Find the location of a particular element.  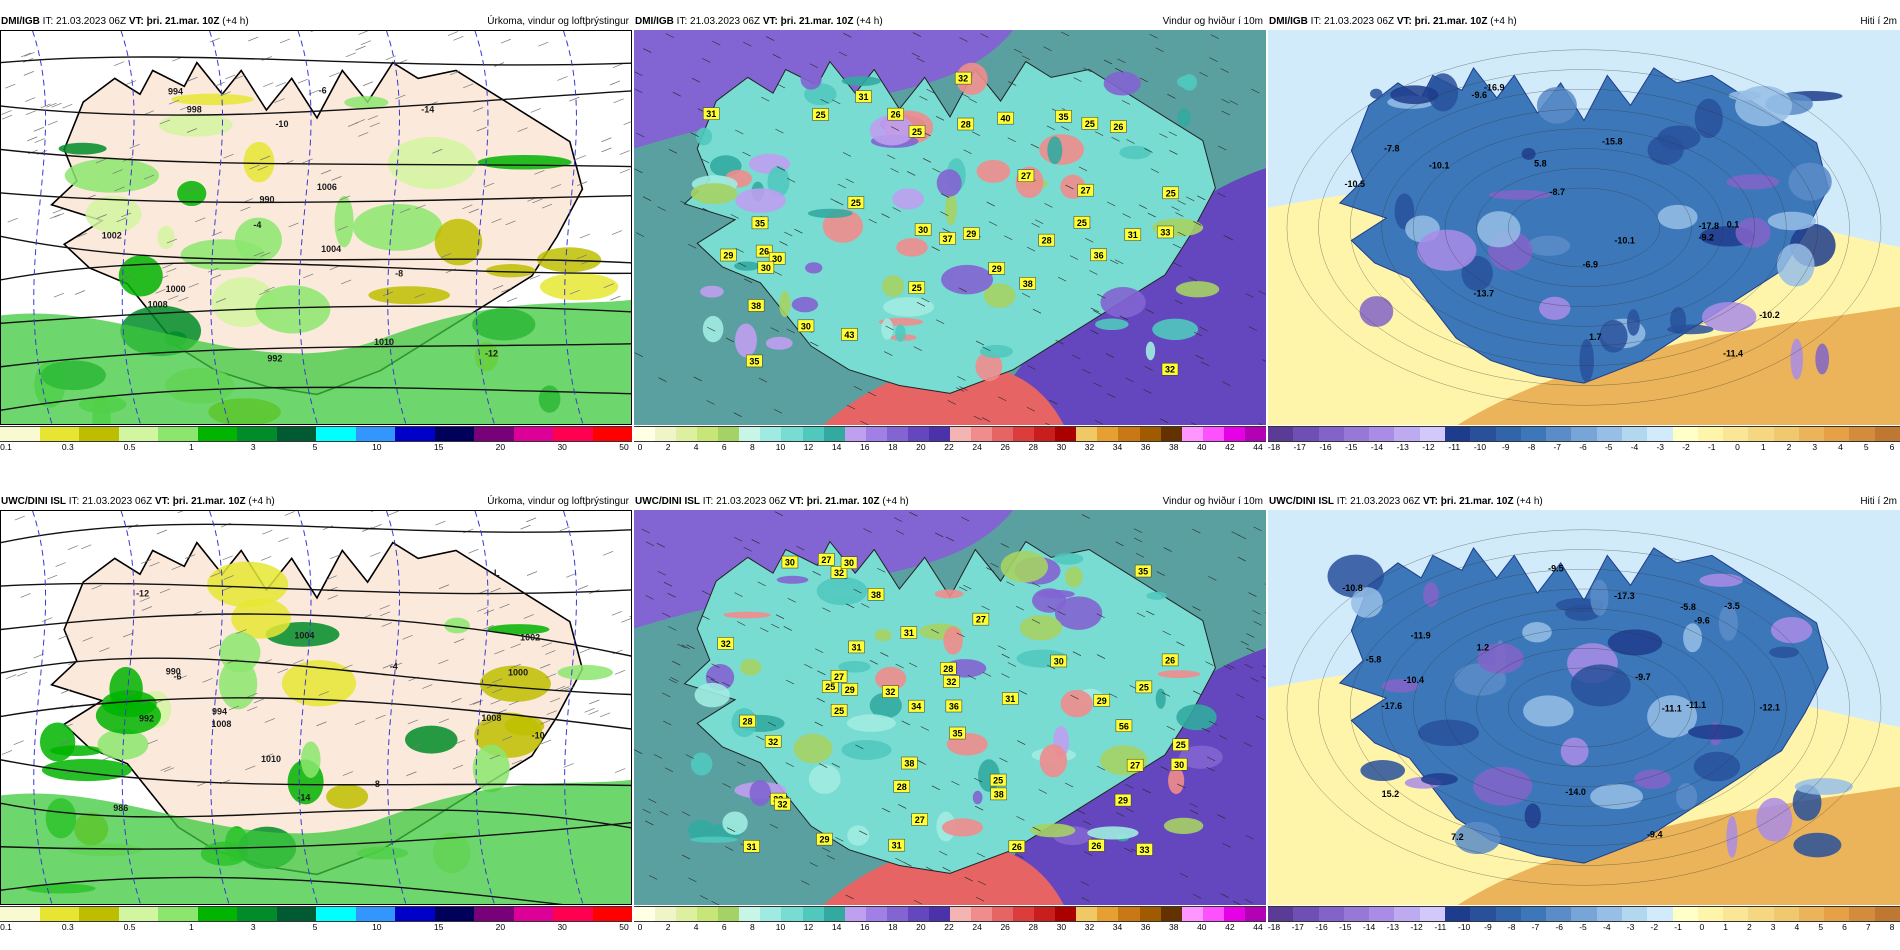

svg-text: 36 is located at coordinates (954, 707).